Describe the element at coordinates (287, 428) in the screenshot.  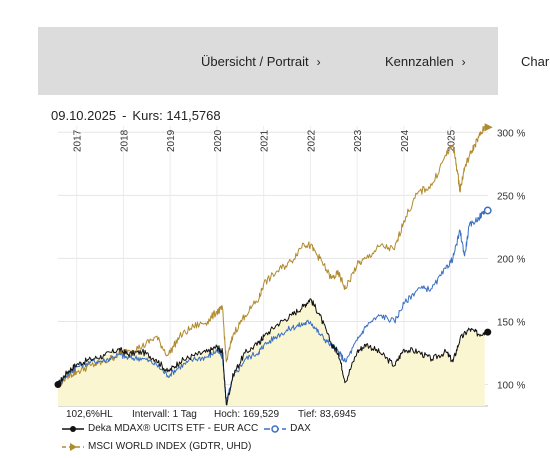
I see `legend-item-dax: DAX` at that location.